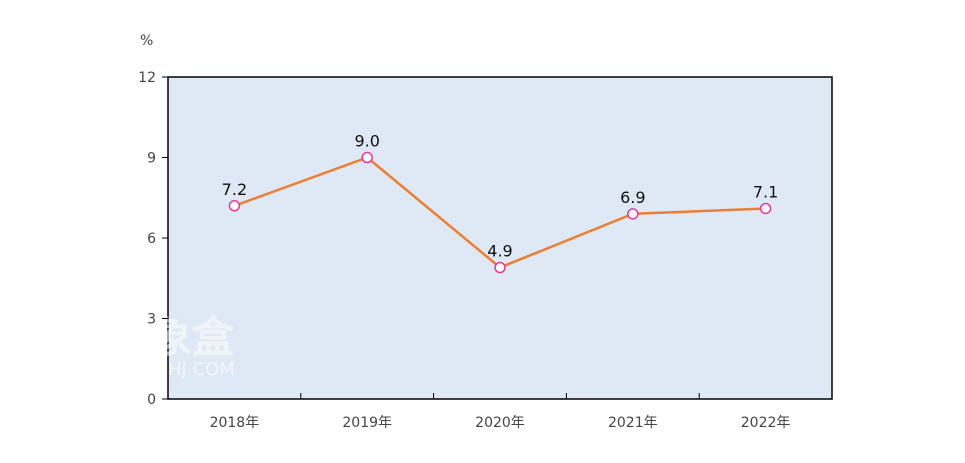 The height and width of the screenshot is (463, 965). I want to click on y-axis-unit-label: %, so click(146, 41).